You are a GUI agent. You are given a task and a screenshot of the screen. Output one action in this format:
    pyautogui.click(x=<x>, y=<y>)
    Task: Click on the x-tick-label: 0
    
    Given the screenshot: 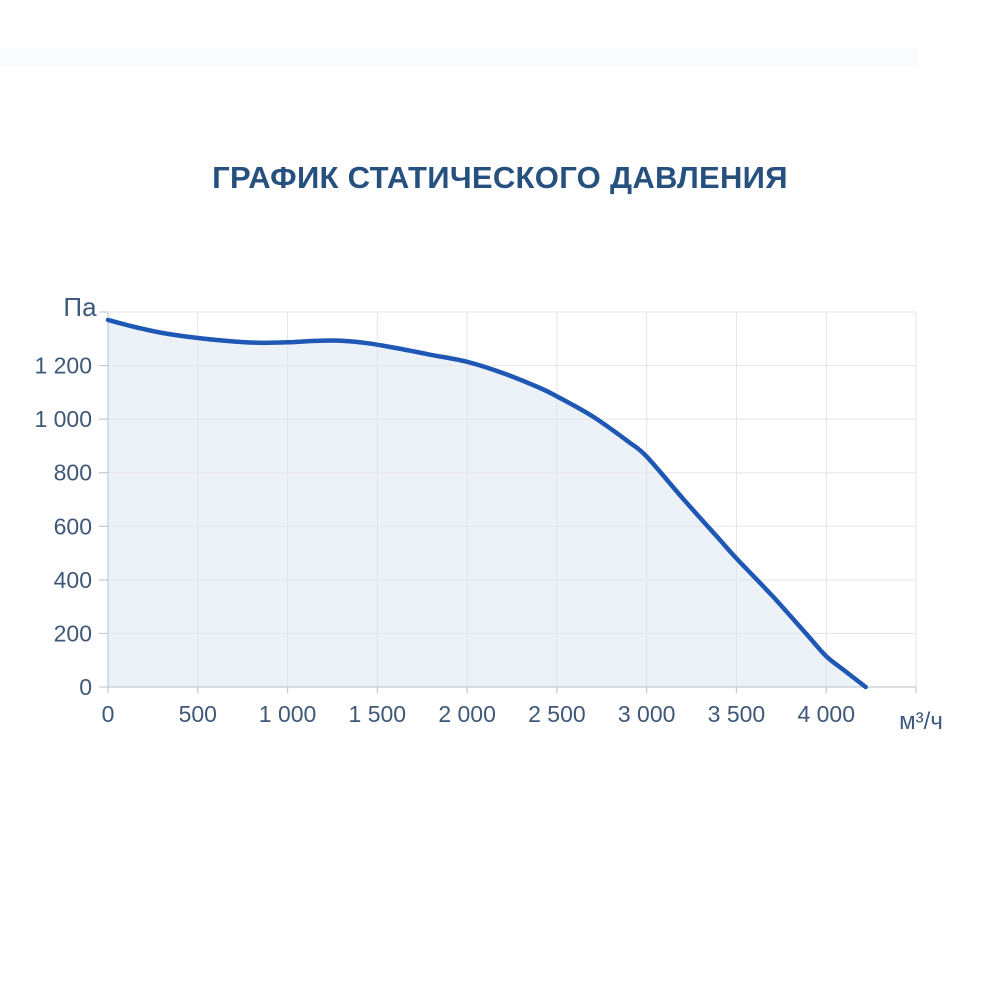 What is the action you would take?
    pyautogui.click(x=108, y=714)
    